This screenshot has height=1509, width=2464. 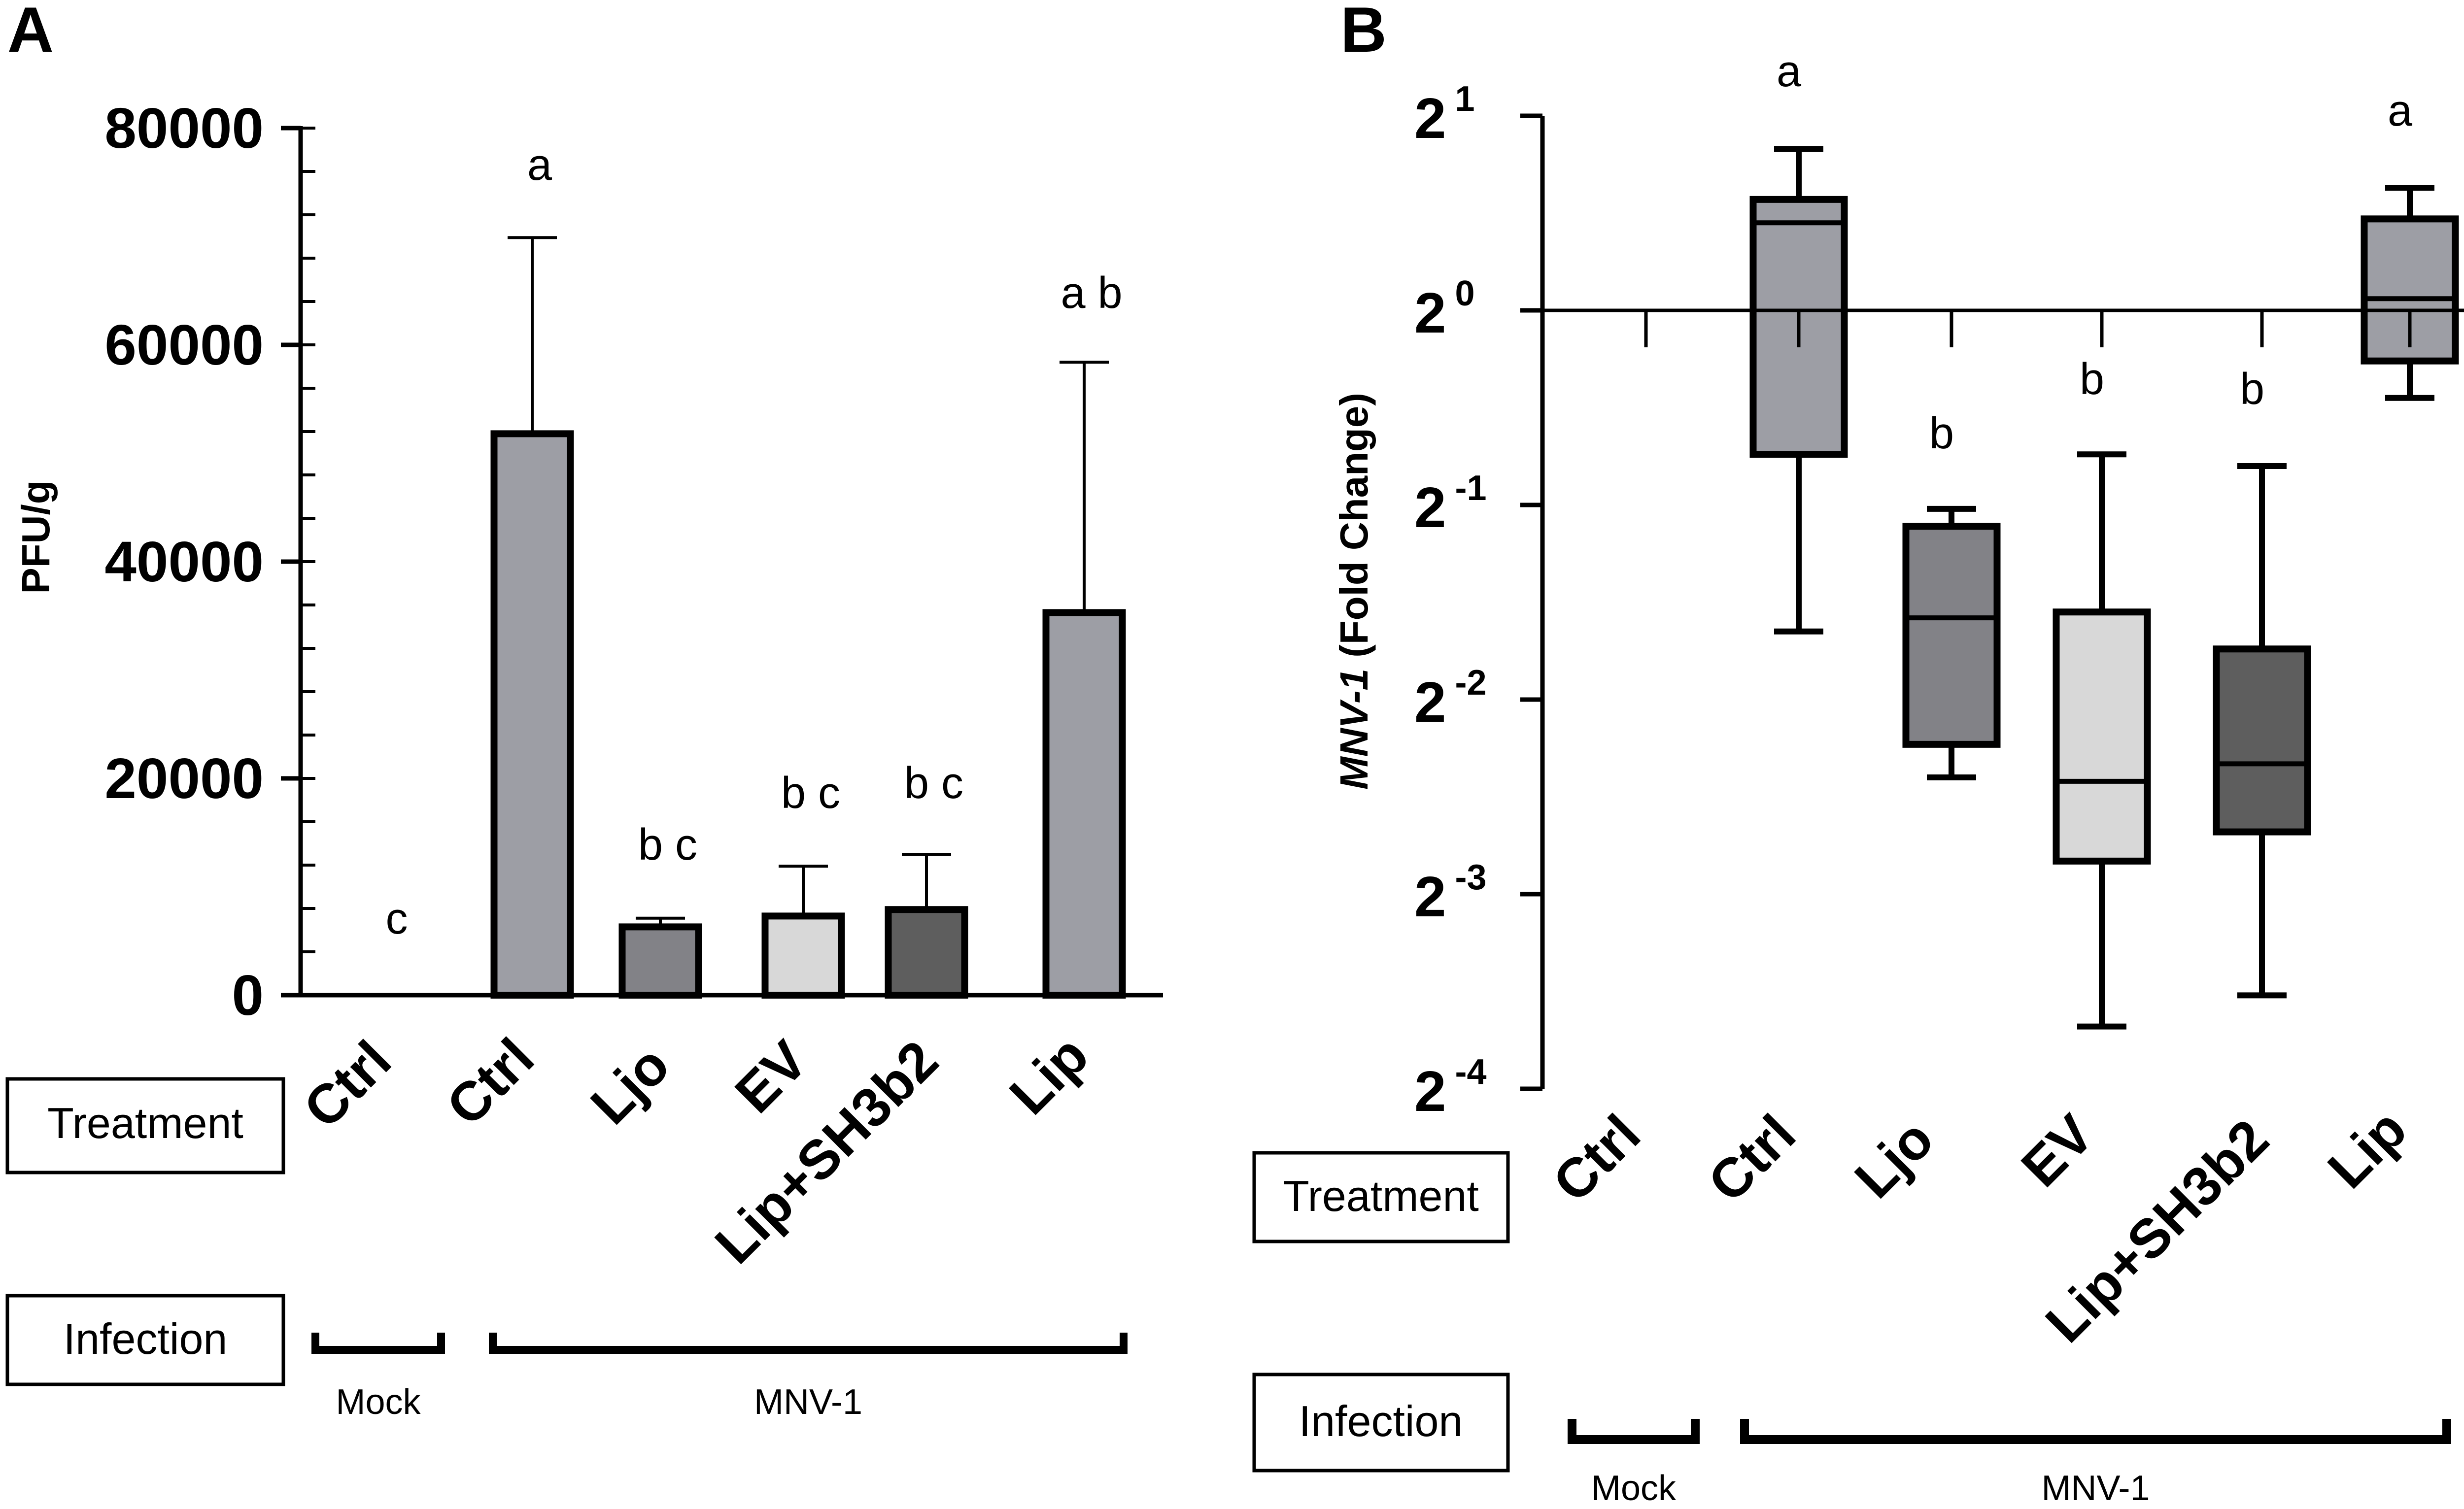 What do you see at coordinates (184, 345) in the screenshot?
I see `y-tick-label-a: 60000` at bounding box center [184, 345].